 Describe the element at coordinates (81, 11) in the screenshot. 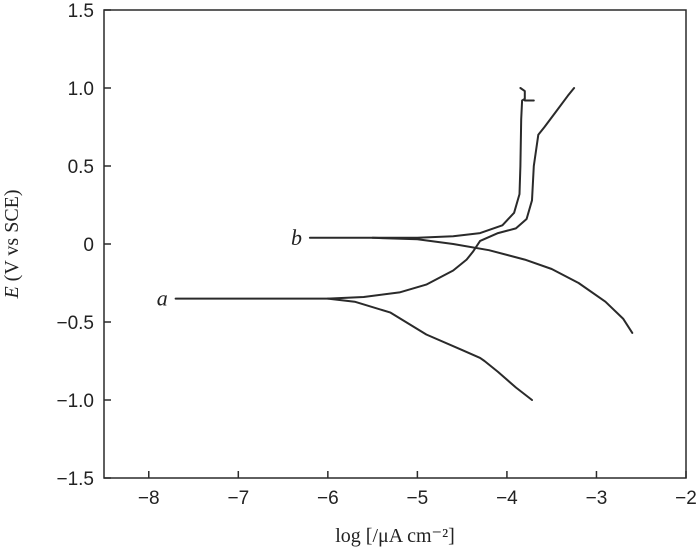

I see `y-tick-label: 1.5` at that location.